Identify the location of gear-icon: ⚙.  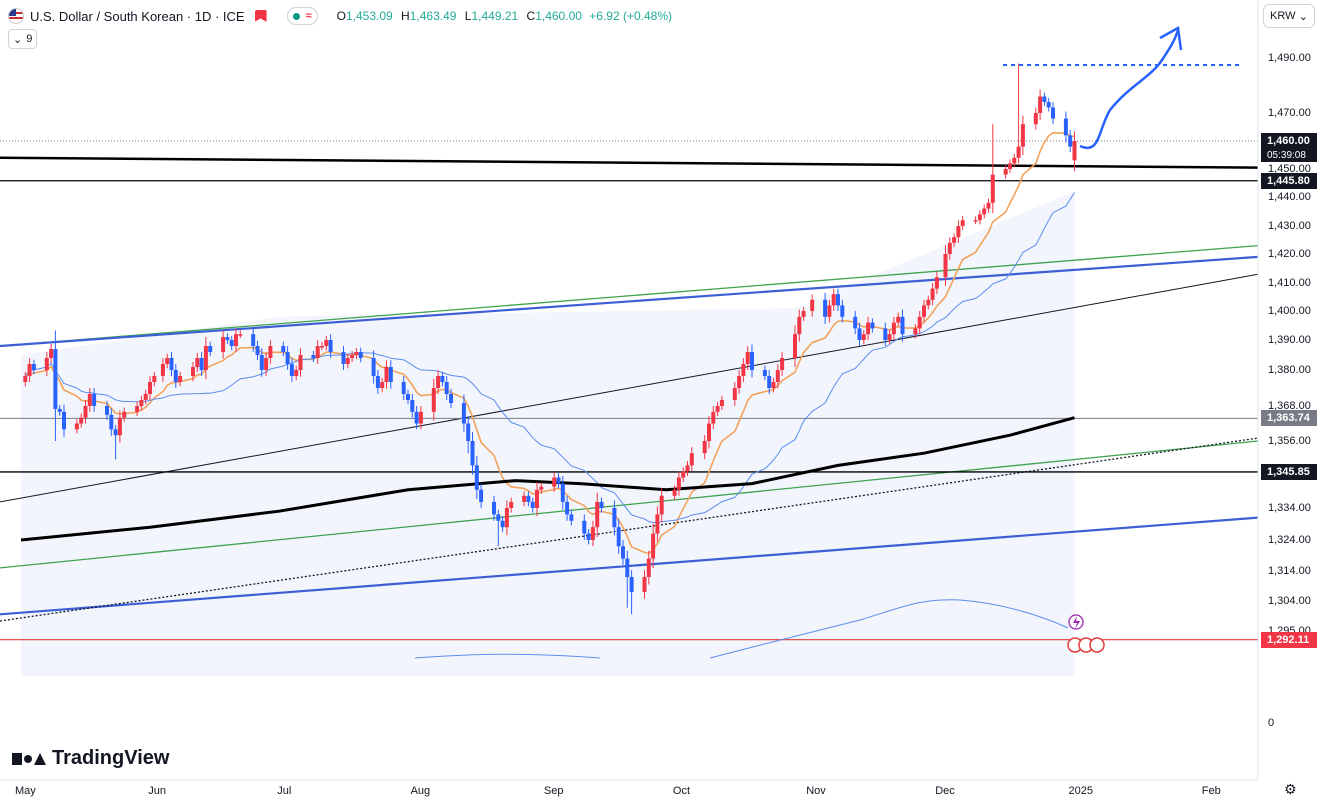
(1290, 789).